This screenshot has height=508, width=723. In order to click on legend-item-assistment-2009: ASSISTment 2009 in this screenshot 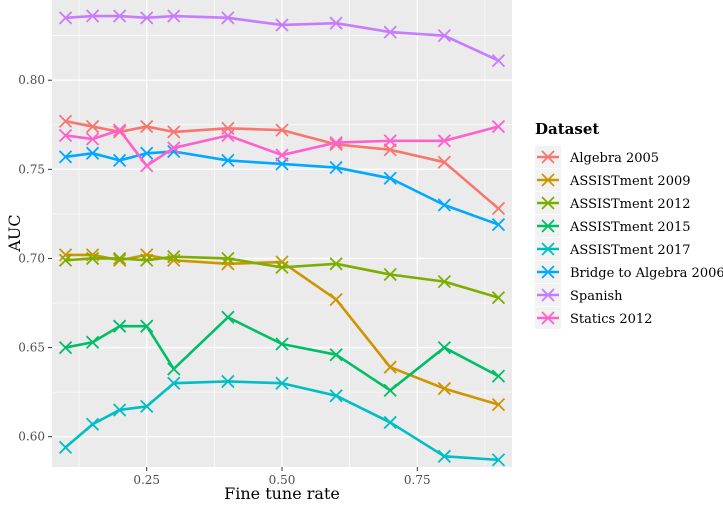, I will do `click(613, 180)`.